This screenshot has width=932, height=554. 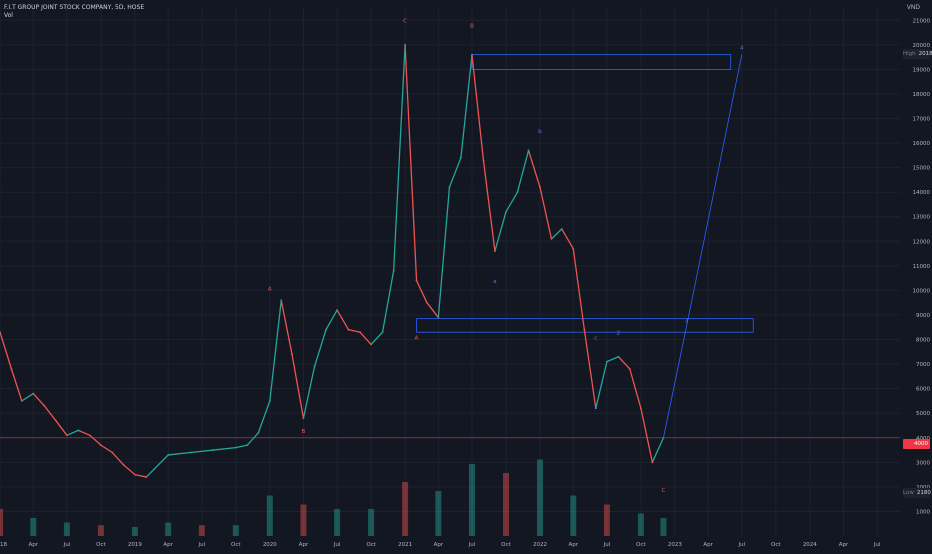 I want to click on y-tick-label: 20000, so click(x=922, y=46).